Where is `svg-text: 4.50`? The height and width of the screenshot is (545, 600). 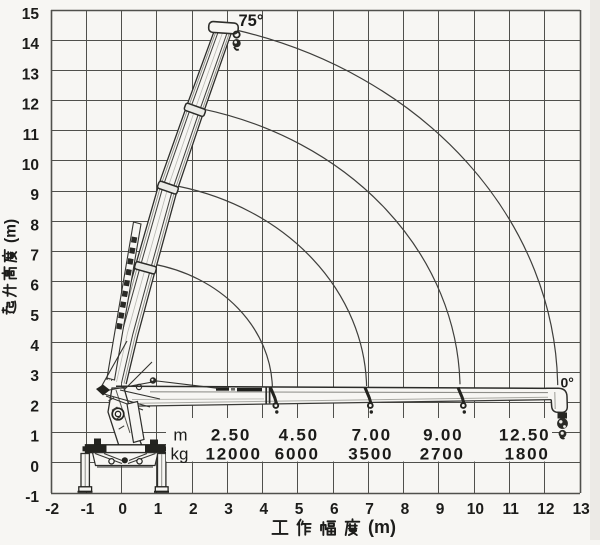 svg-text: 4.50 is located at coordinates (299, 435).